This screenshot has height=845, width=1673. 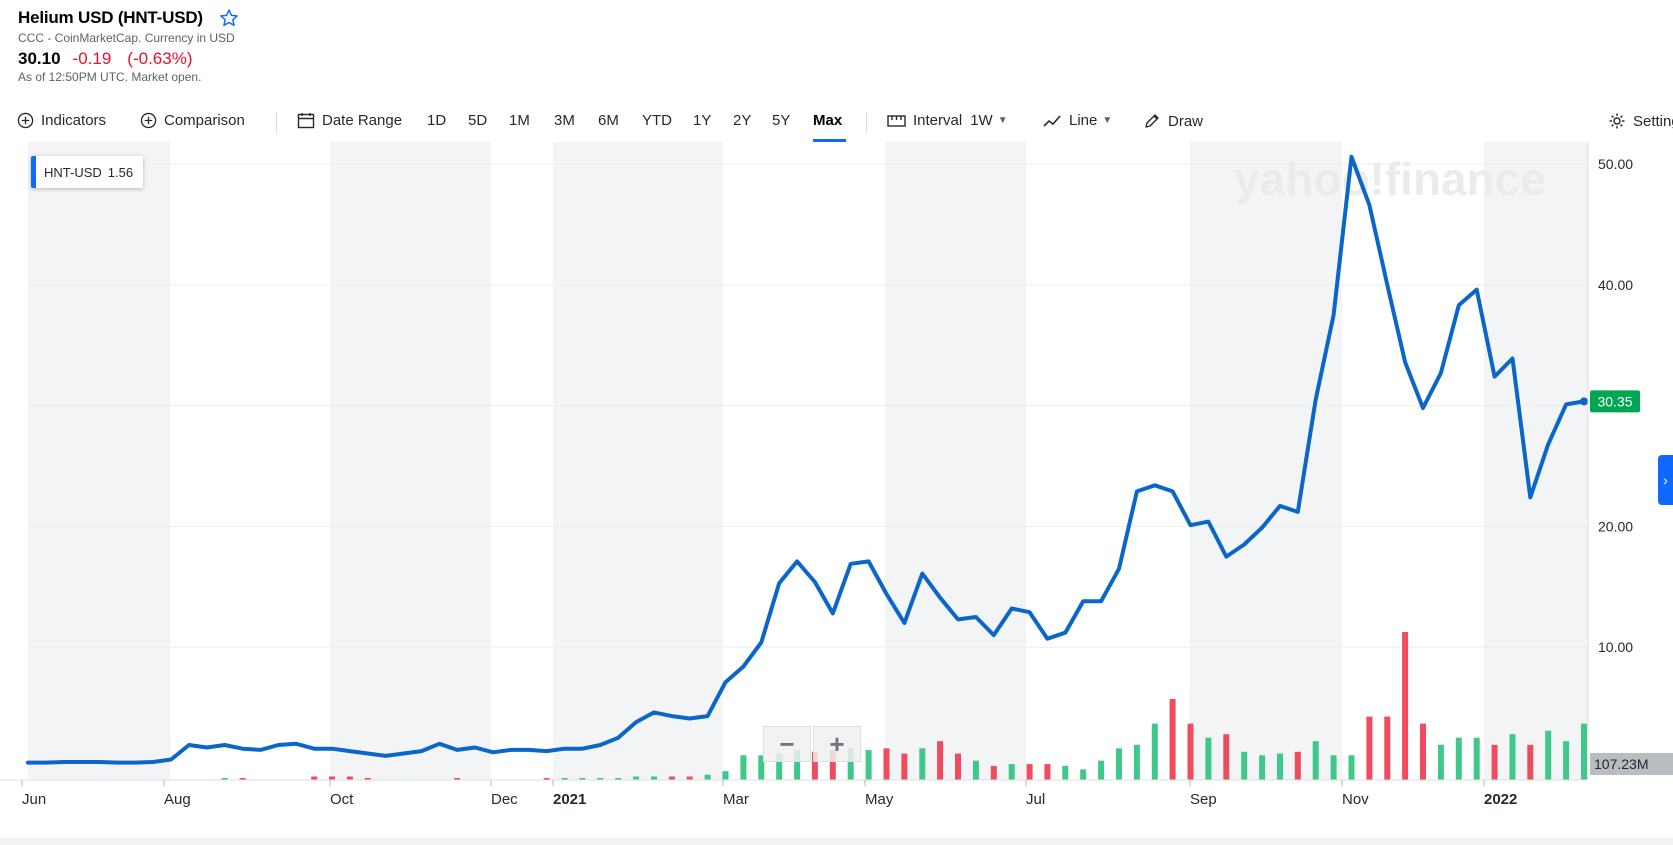 What do you see at coordinates (1617, 121) in the screenshot?
I see `gear-icon` at bounding box center [1617, 121].